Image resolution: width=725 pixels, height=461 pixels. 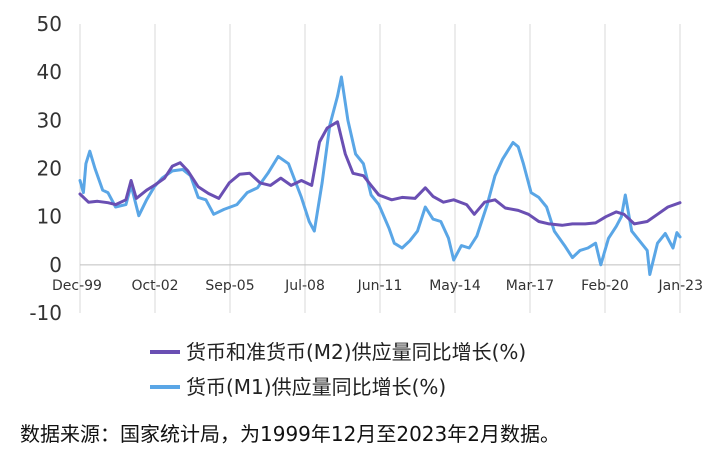 I want to click on x-tick-label-3: Jul-08, so click(x=304, y=286).